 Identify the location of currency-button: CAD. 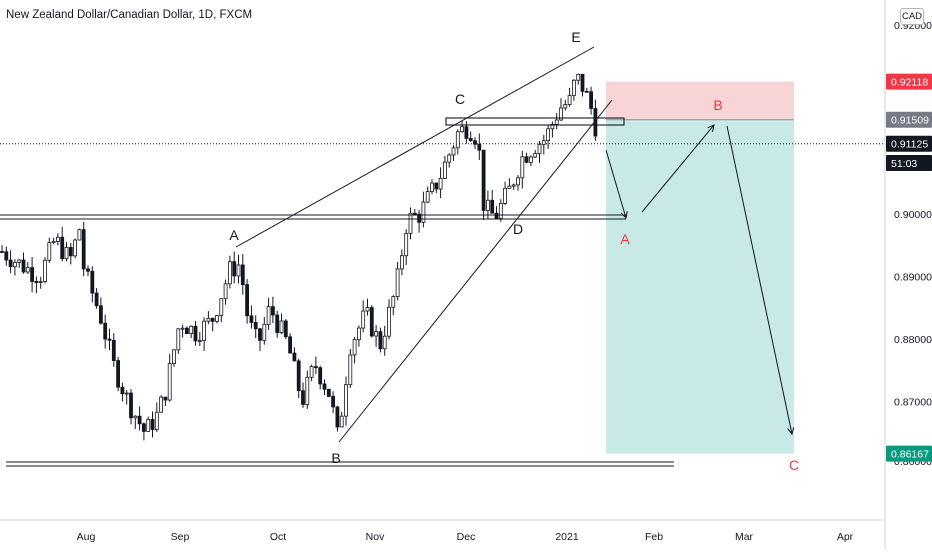
(912, 16).